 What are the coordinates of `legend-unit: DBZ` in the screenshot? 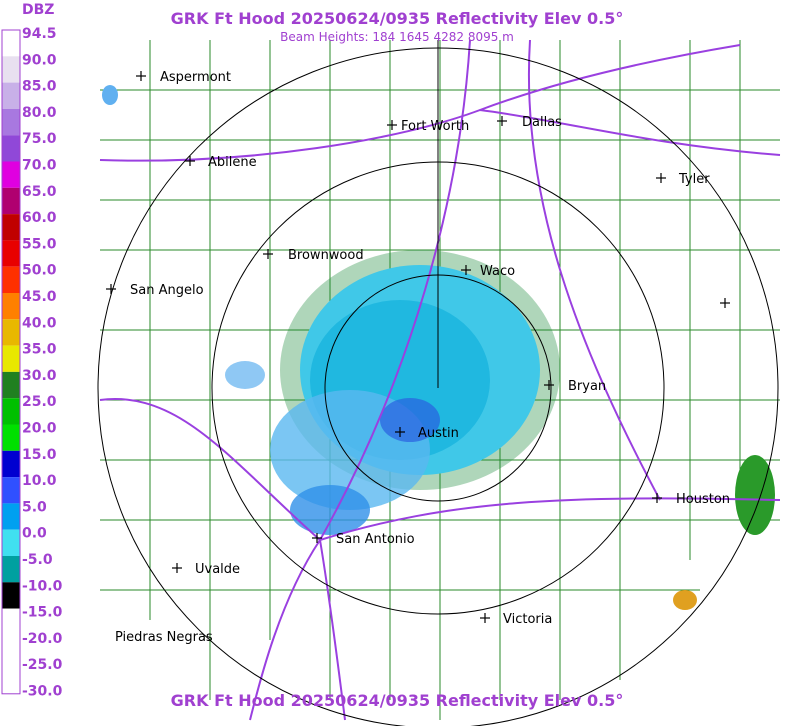 It's located at (38, 10).